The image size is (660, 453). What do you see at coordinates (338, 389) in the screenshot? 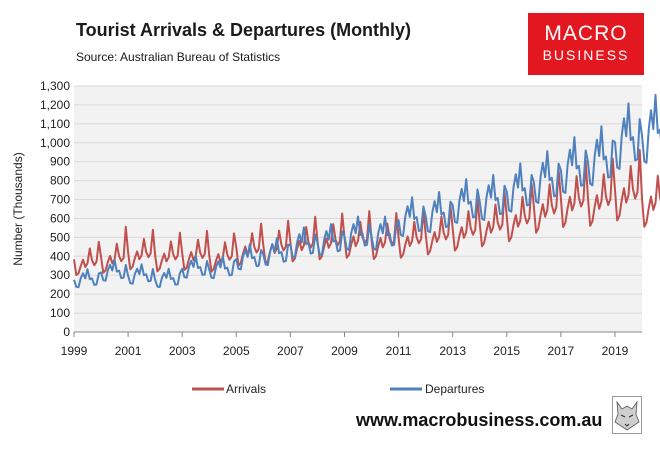
I see `legend: Arrivals Departures` at bounding box center [338, 389].